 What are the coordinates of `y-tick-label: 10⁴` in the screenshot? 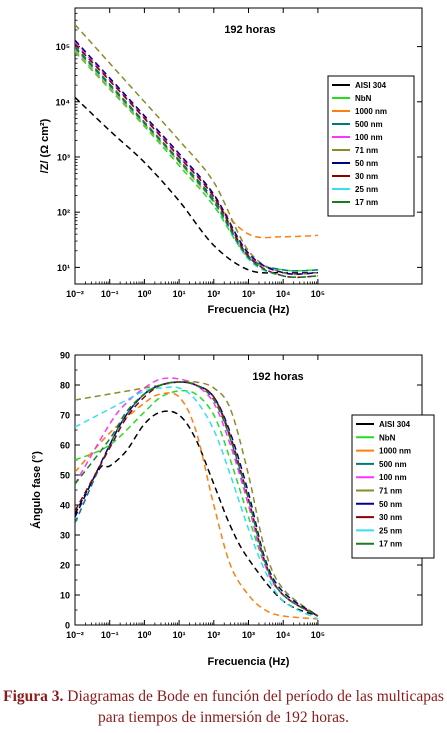 It's located at (63, 102).